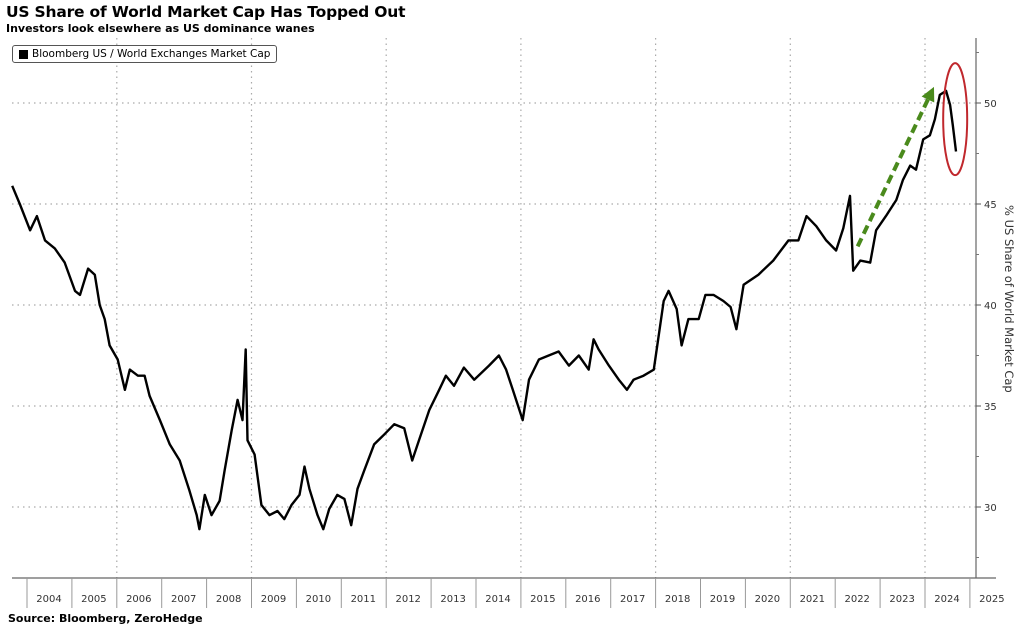 The height and width of the screenshot is (632, 1024). What do you see at coordinates (990, 306) in the screenshot?
I see `y-tick-label: 40` at bounding box center [990, 306].